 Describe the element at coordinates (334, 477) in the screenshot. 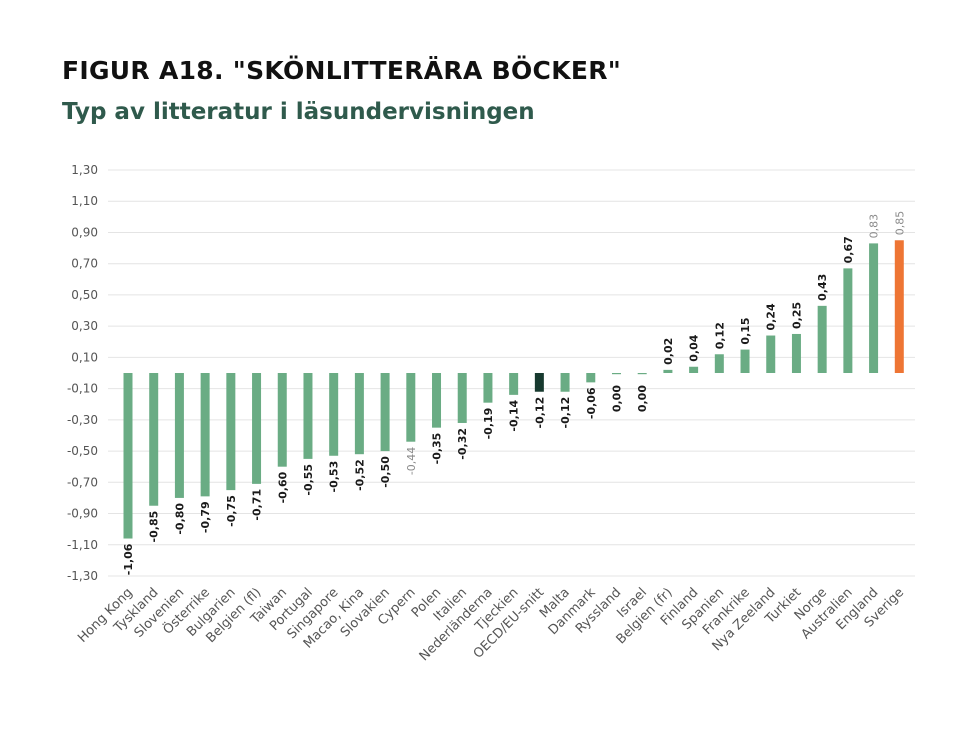

I see `value-label: -0,53` at that location.